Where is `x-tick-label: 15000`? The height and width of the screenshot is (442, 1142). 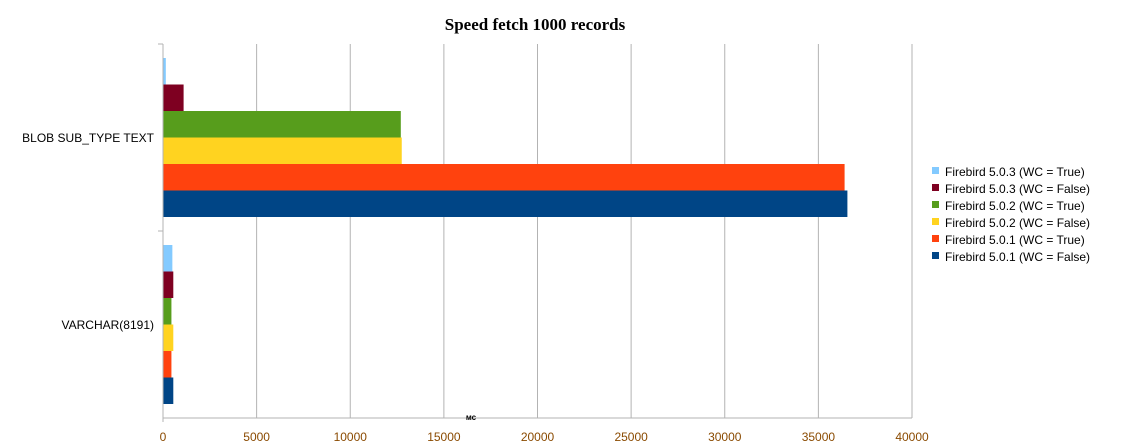 x-tick-label: 15000 is located at coordinates (444, 436).